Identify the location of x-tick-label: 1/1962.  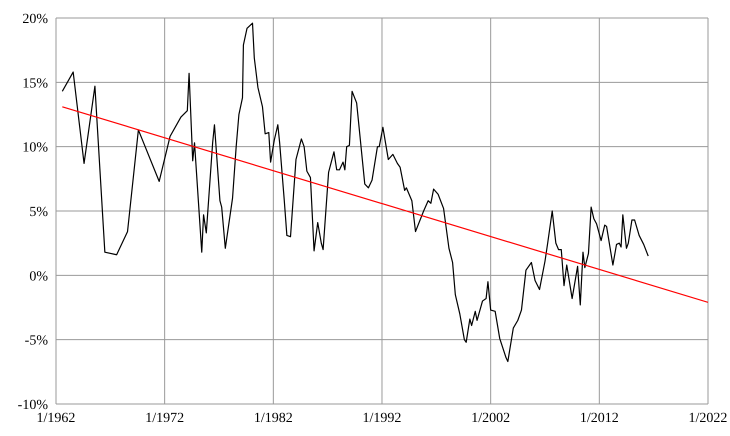
(56, 418).